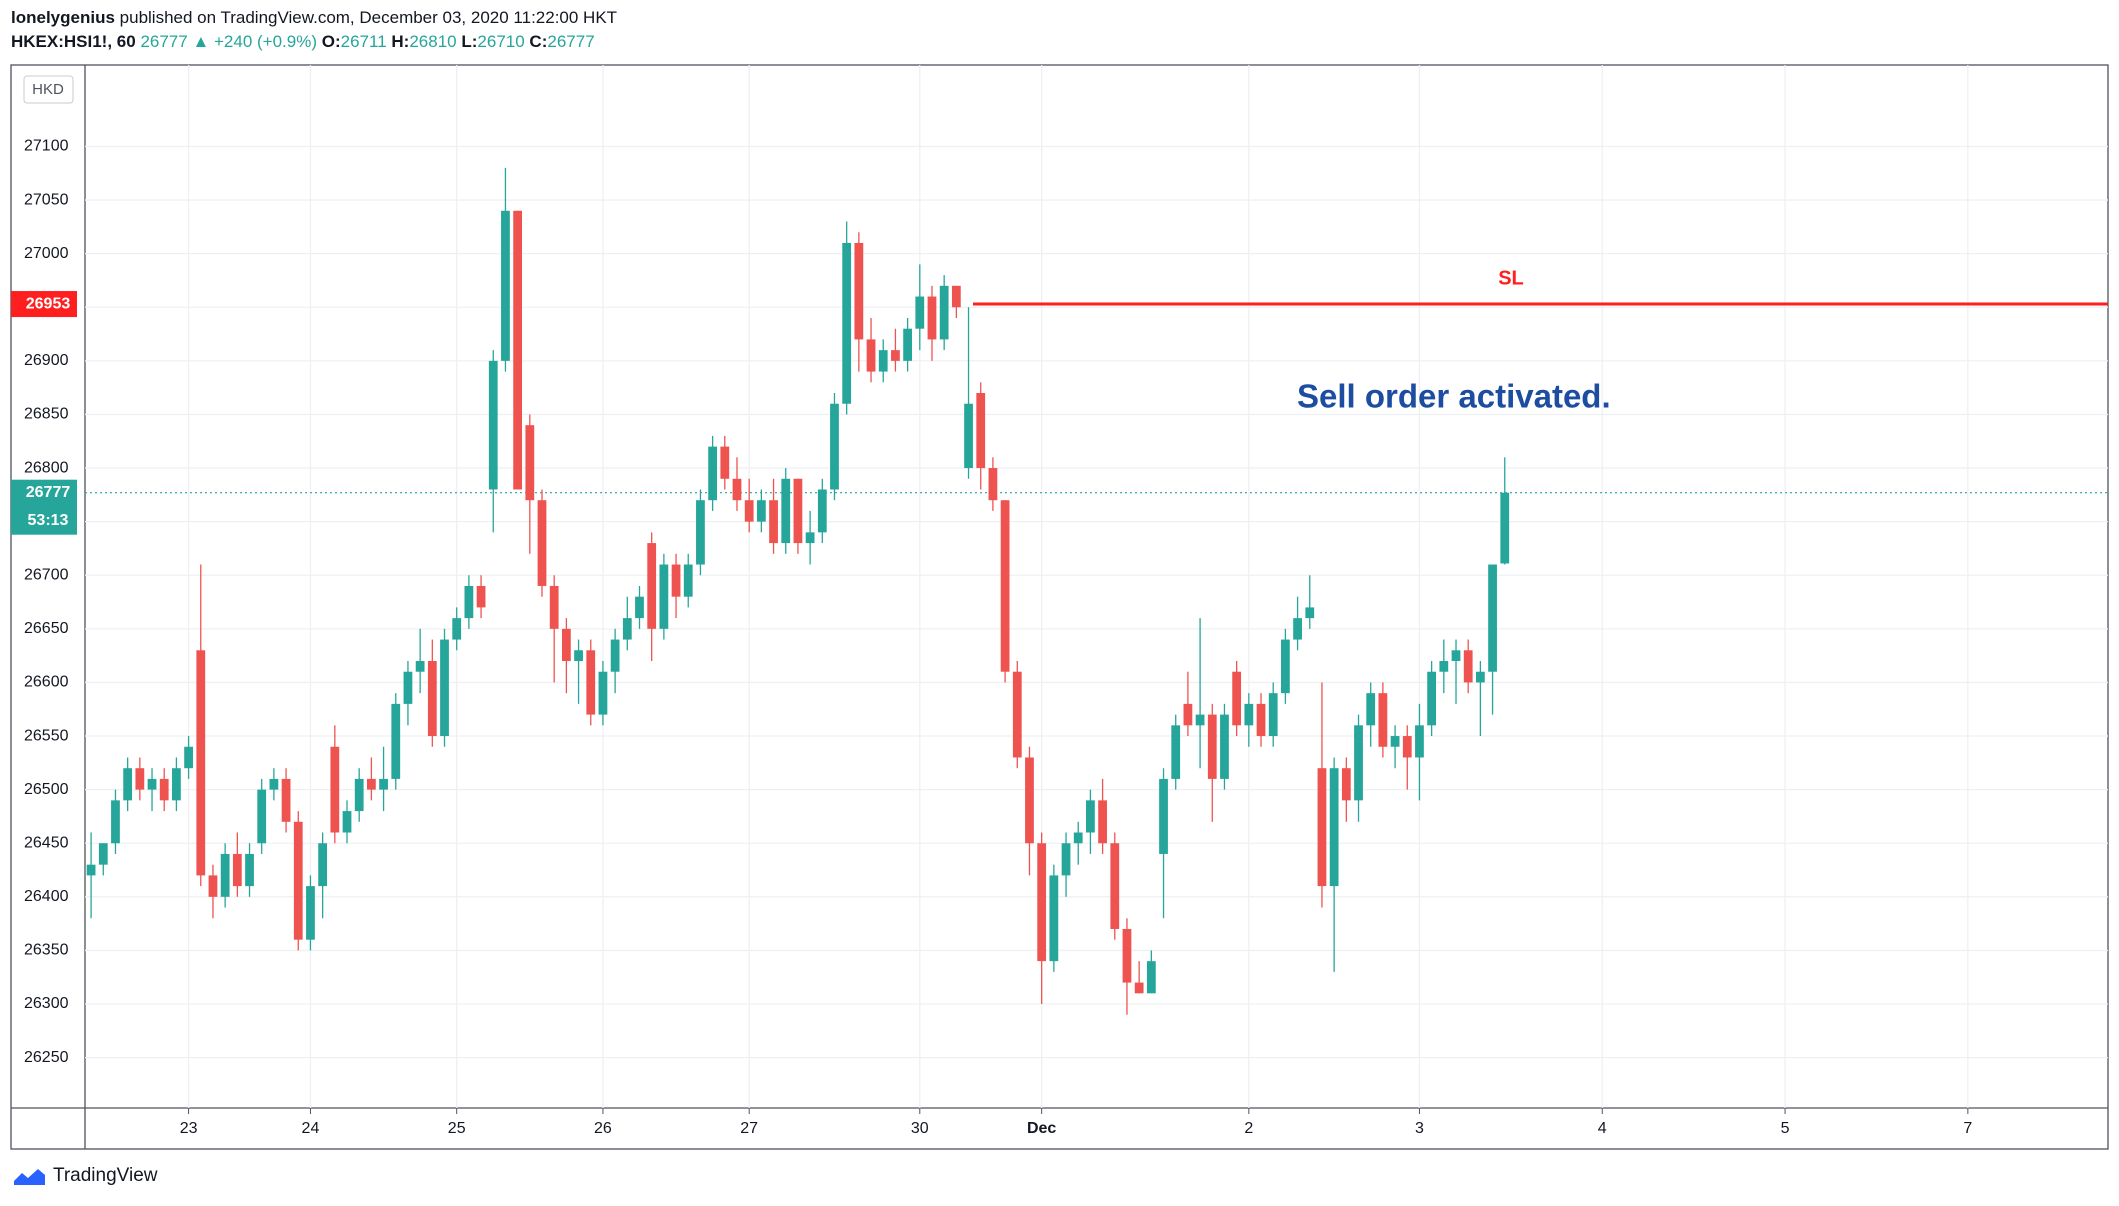 The height and width of the screenshot is (1206, 2119). Describe the element at coordinates (48, 520) in the screenshot. I see `countdown: 53:13` at that location.